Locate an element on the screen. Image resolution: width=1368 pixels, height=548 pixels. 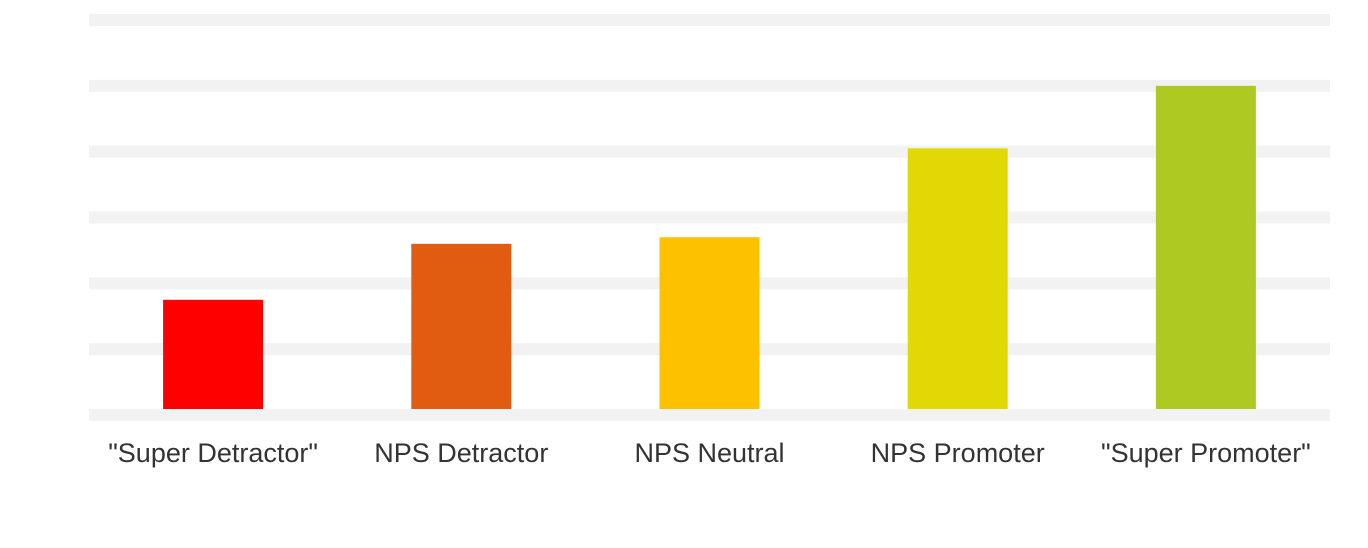
x-tick-label-1: NPS Detractor is located at coordinates (461, 453).